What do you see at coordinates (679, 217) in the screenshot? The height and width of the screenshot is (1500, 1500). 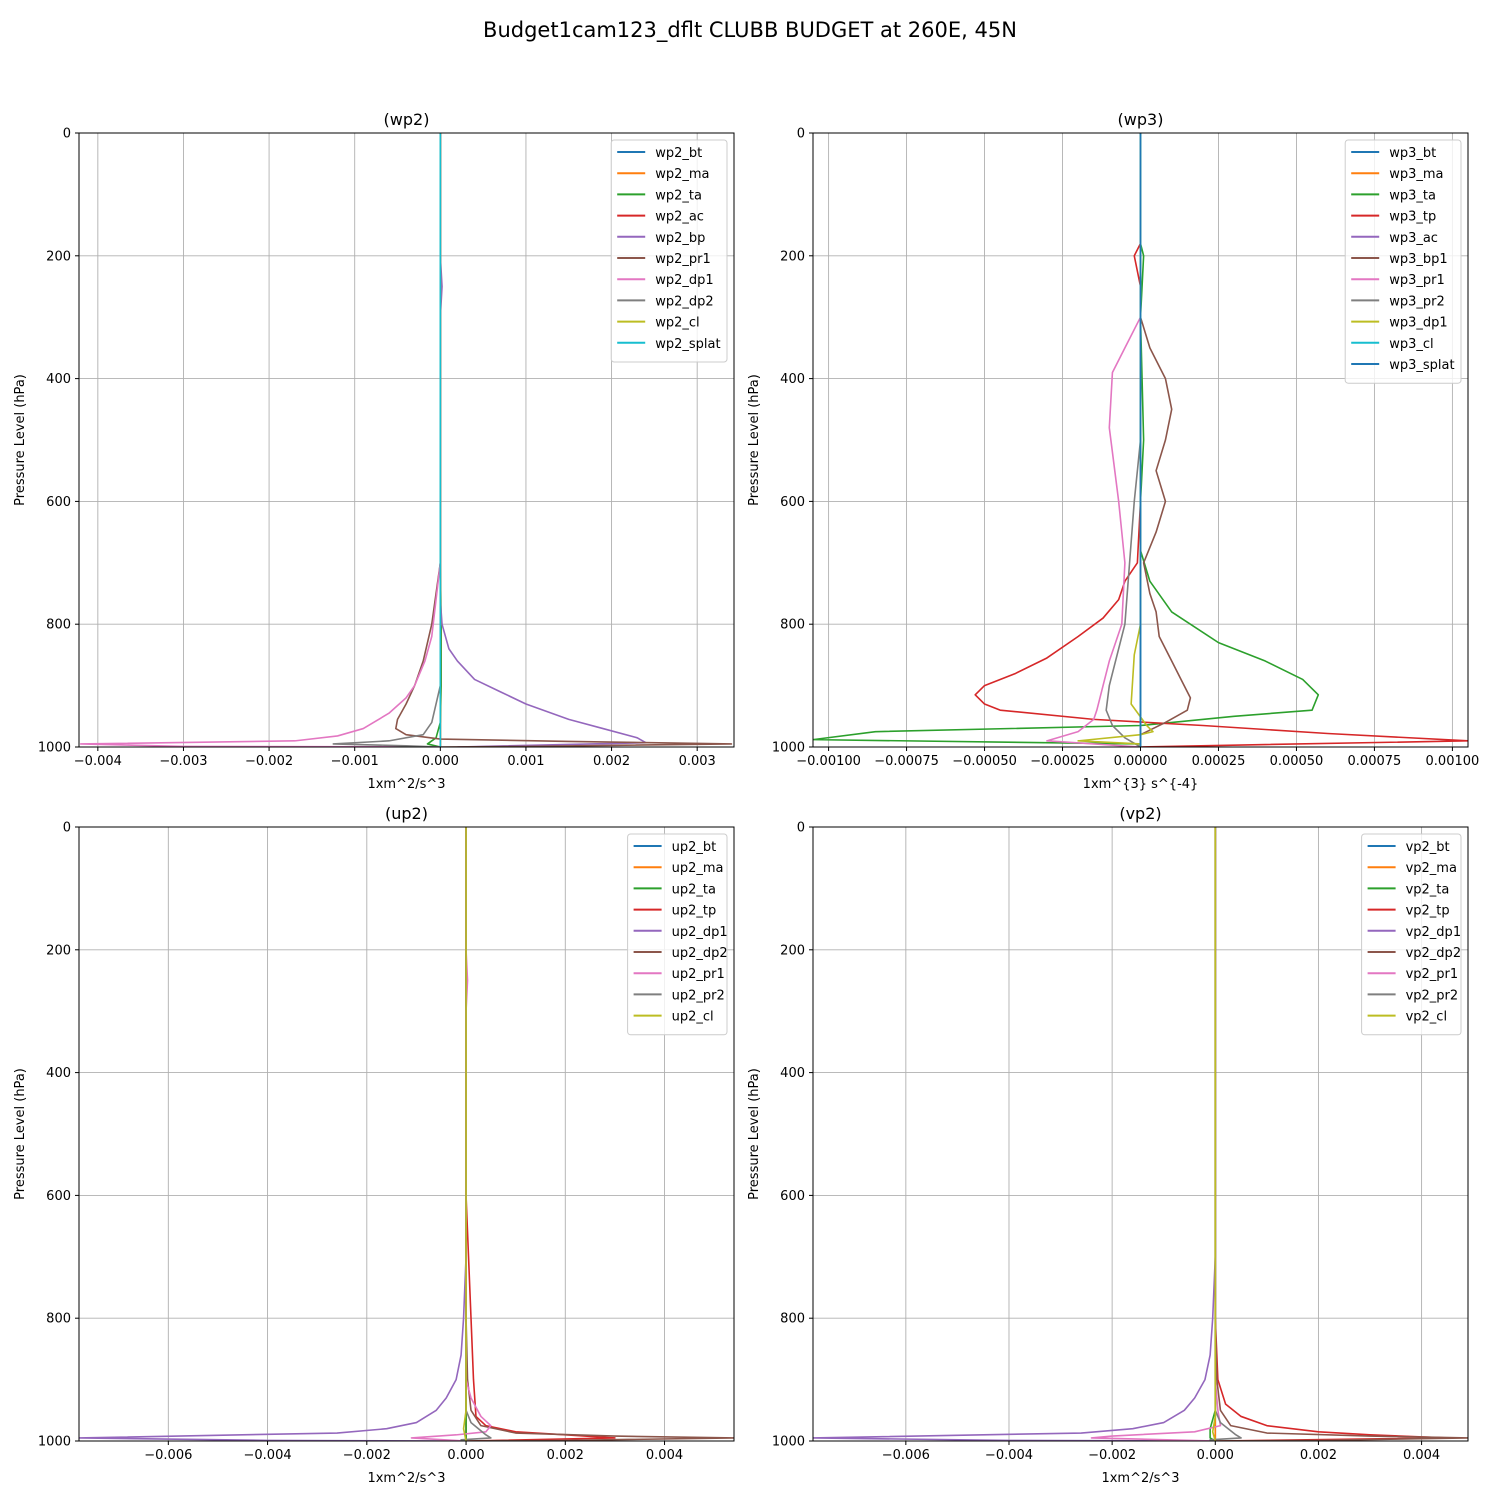 I see `legend-label: wp2_ac` at bounding box center [679, 217].